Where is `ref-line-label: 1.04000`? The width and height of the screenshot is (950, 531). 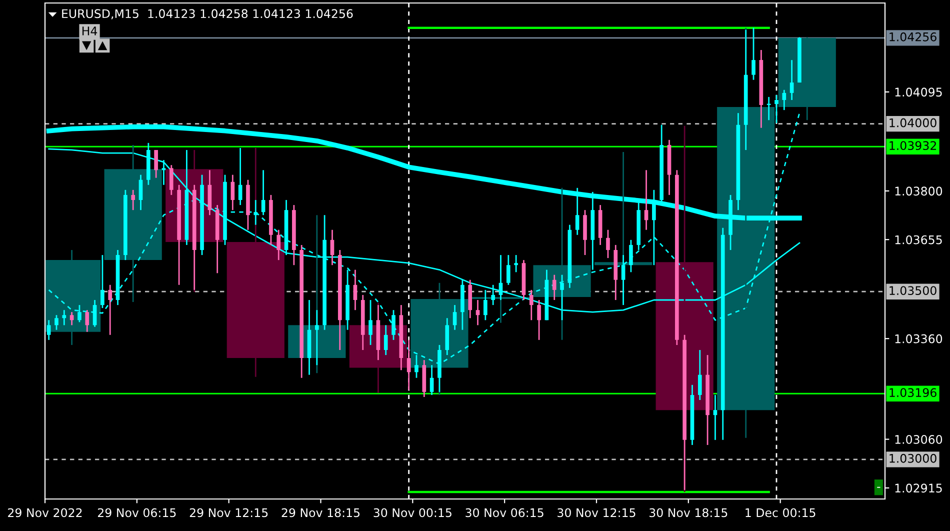
ref-line-label: 1.04000 is located at coordinates (913, 123).